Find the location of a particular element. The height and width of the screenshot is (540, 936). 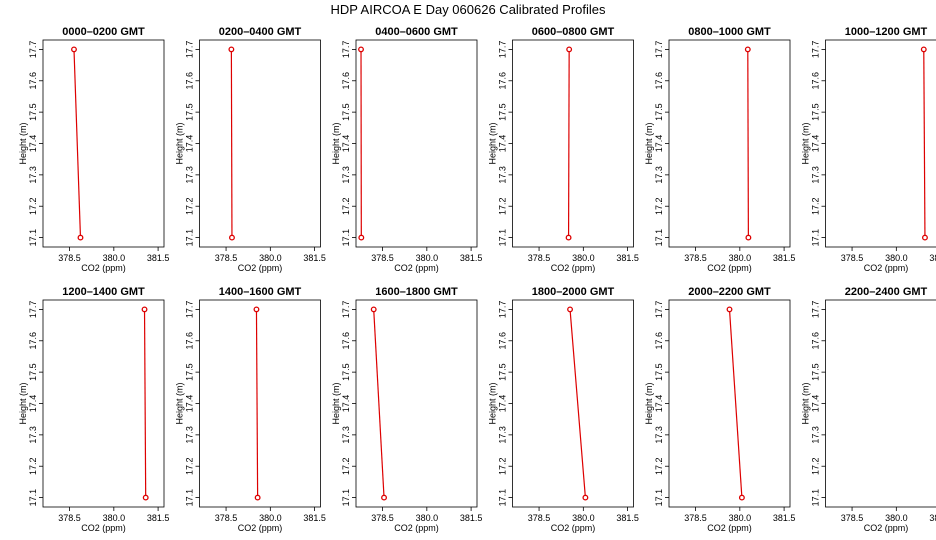

panel-title: 1600–1800 GMT is located at coordinates (416, 292).